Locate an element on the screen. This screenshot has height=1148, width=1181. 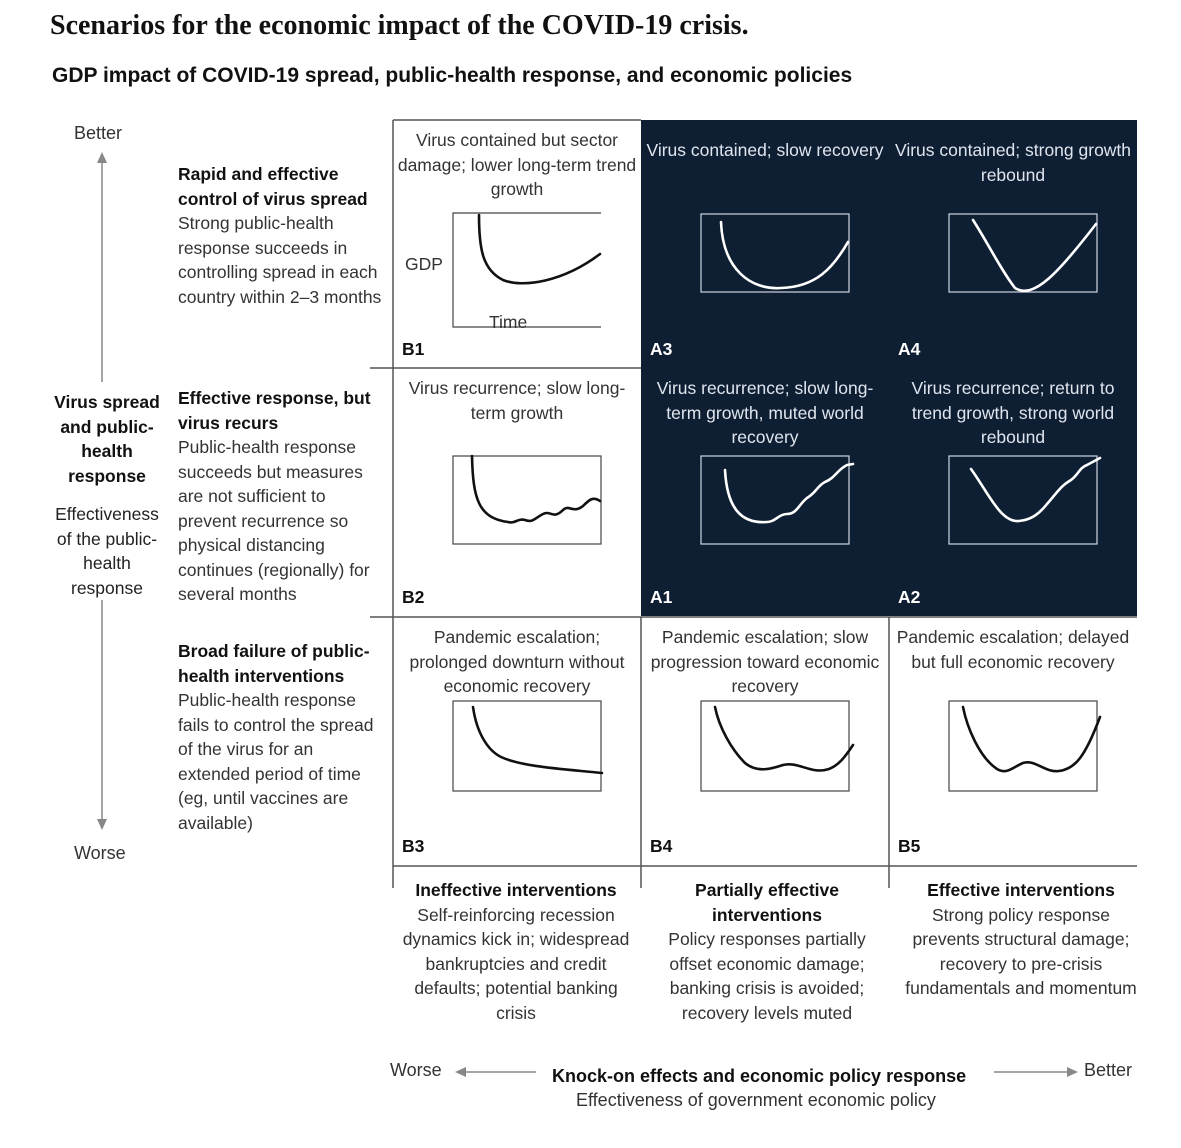
gdp-curve-b1 is located at coordinates (527, 270).